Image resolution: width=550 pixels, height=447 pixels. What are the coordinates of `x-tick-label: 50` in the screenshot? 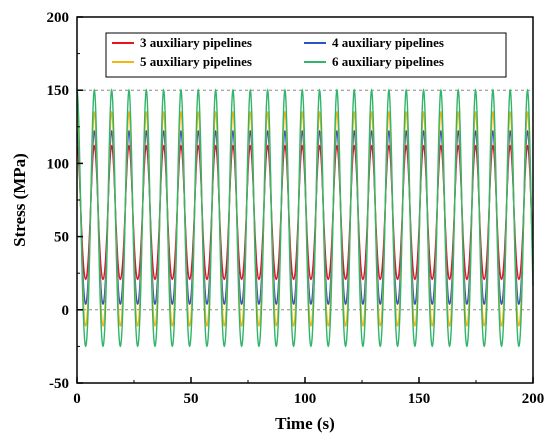 It's located at (191, 399).